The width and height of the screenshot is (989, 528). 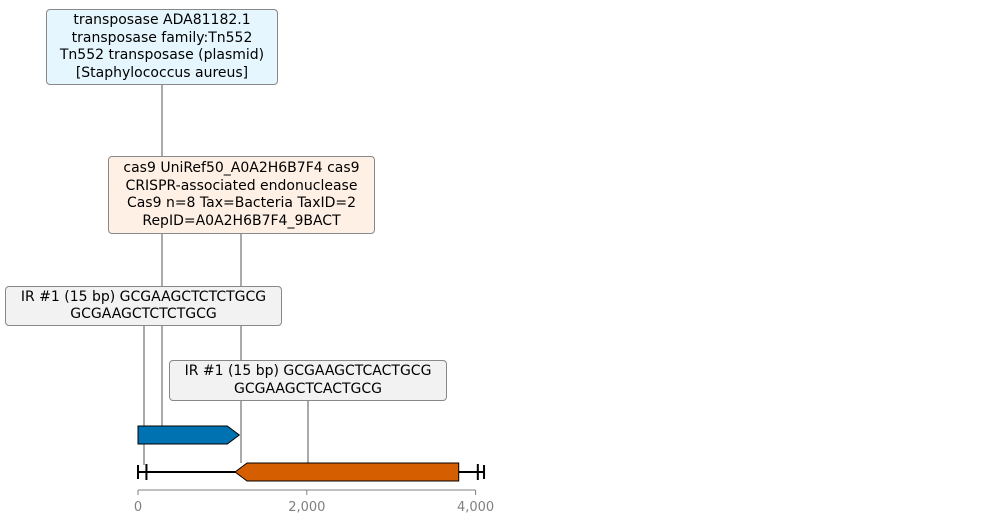 I want to click on cas9-gene-arrow, so click(x=347, y=472).